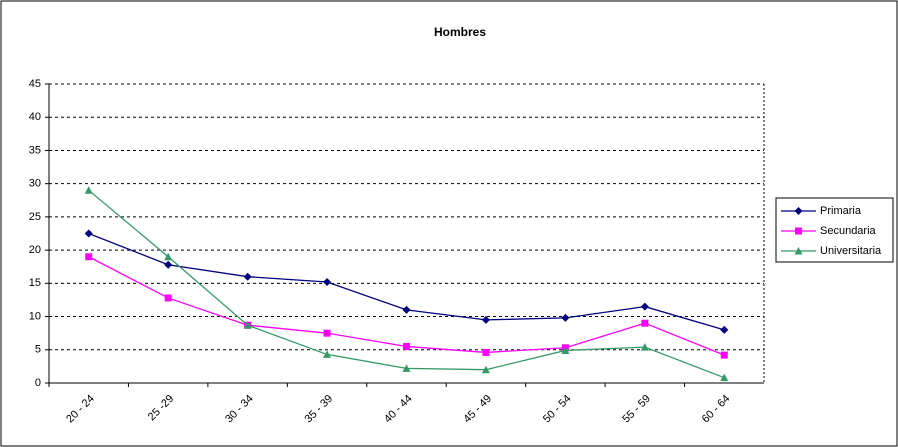  What do you see at coordinates (851, 251) in the screenshot?
I see `legend-label: Universitaria` at bounding box center [851, 251].